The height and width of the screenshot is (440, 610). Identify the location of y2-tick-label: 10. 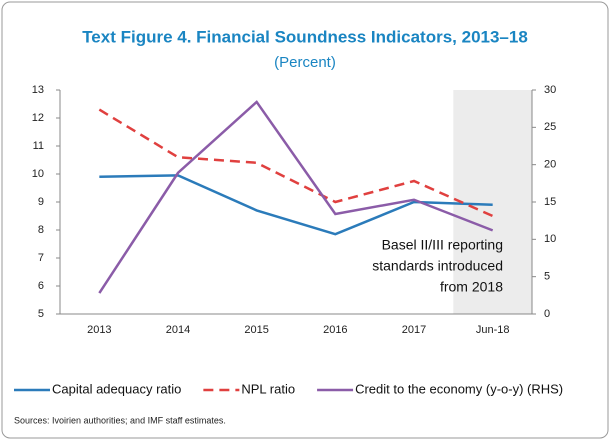
(550, 239).